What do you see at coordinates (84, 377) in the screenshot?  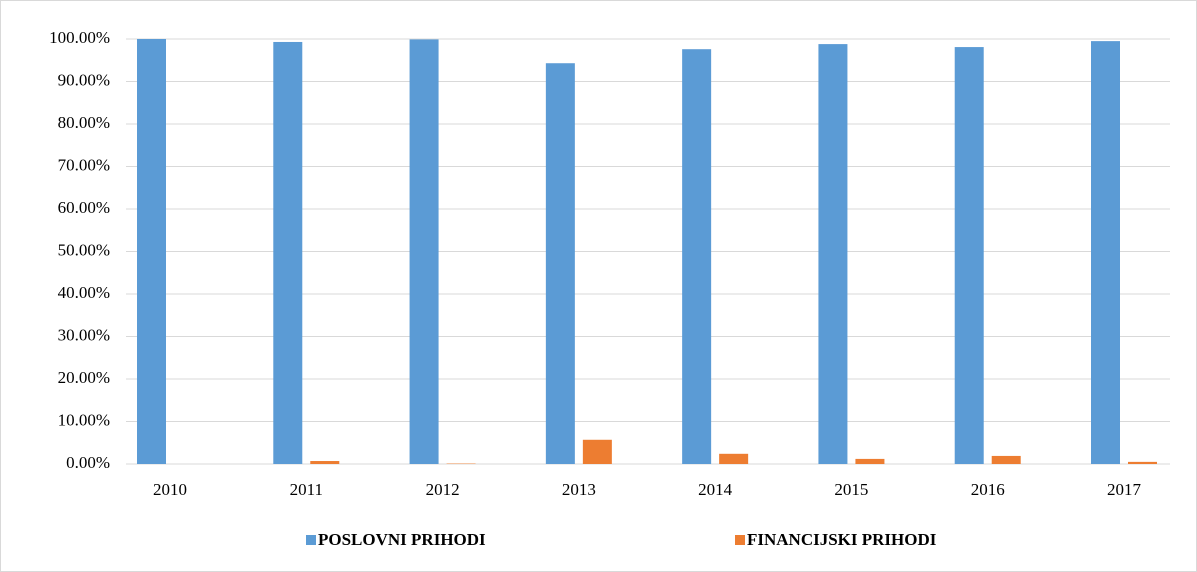 I see `y-tick-label: 20.00%` at bounding box center [84, 377].